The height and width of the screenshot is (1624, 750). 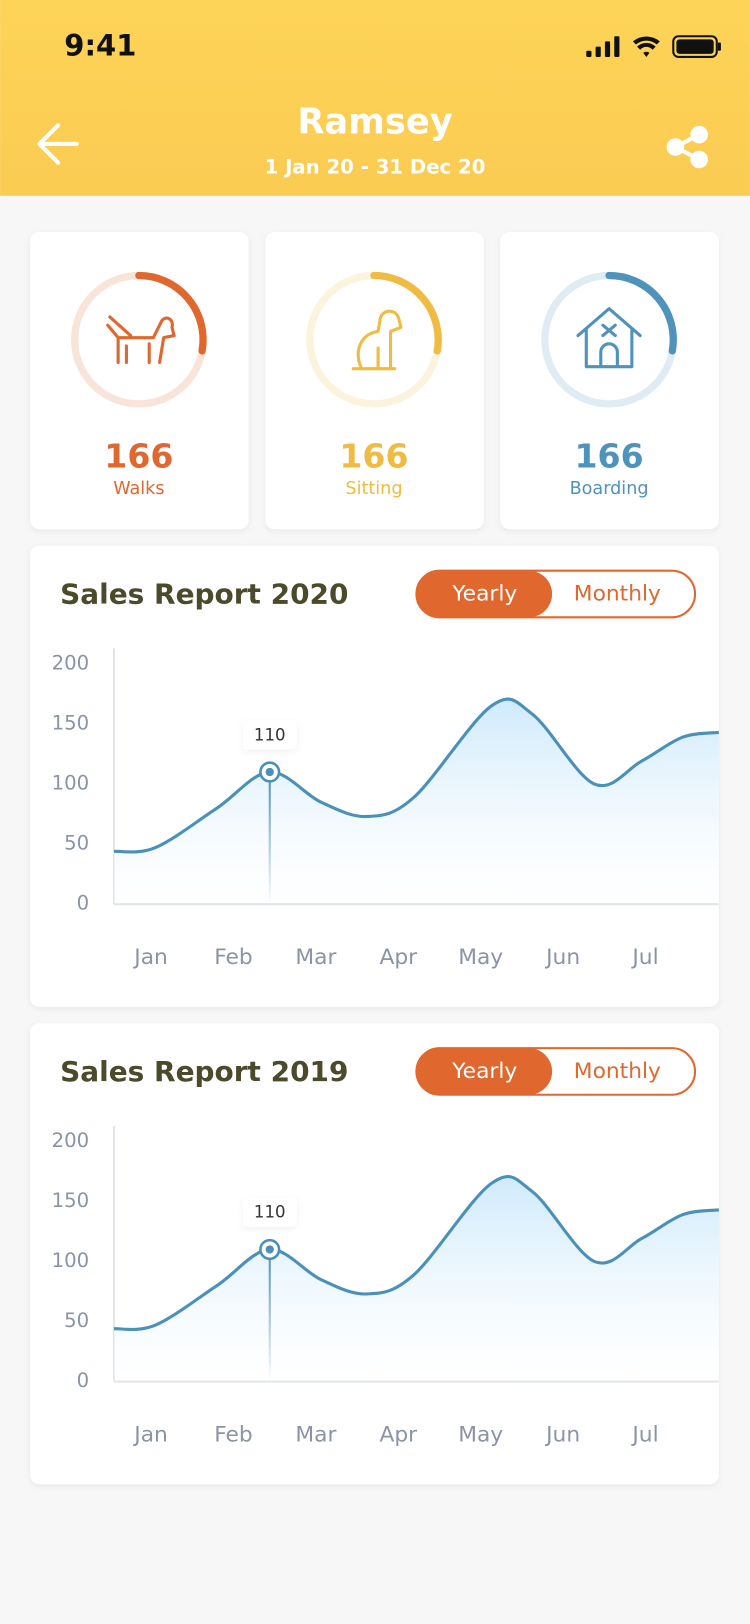 I want to click on stat-label: Boarding, so click(x=609, y=489).